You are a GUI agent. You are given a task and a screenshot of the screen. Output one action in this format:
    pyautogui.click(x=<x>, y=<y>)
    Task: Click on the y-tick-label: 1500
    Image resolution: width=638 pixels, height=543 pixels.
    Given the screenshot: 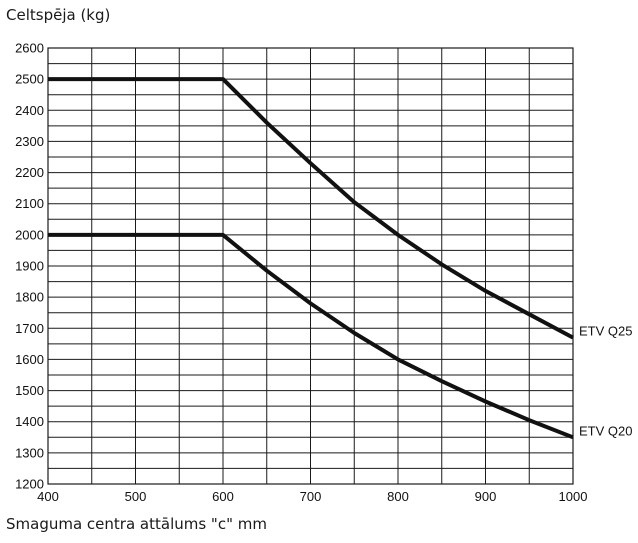 What is the action you would take?
    pyautogui.click(x=29, y=390)
    